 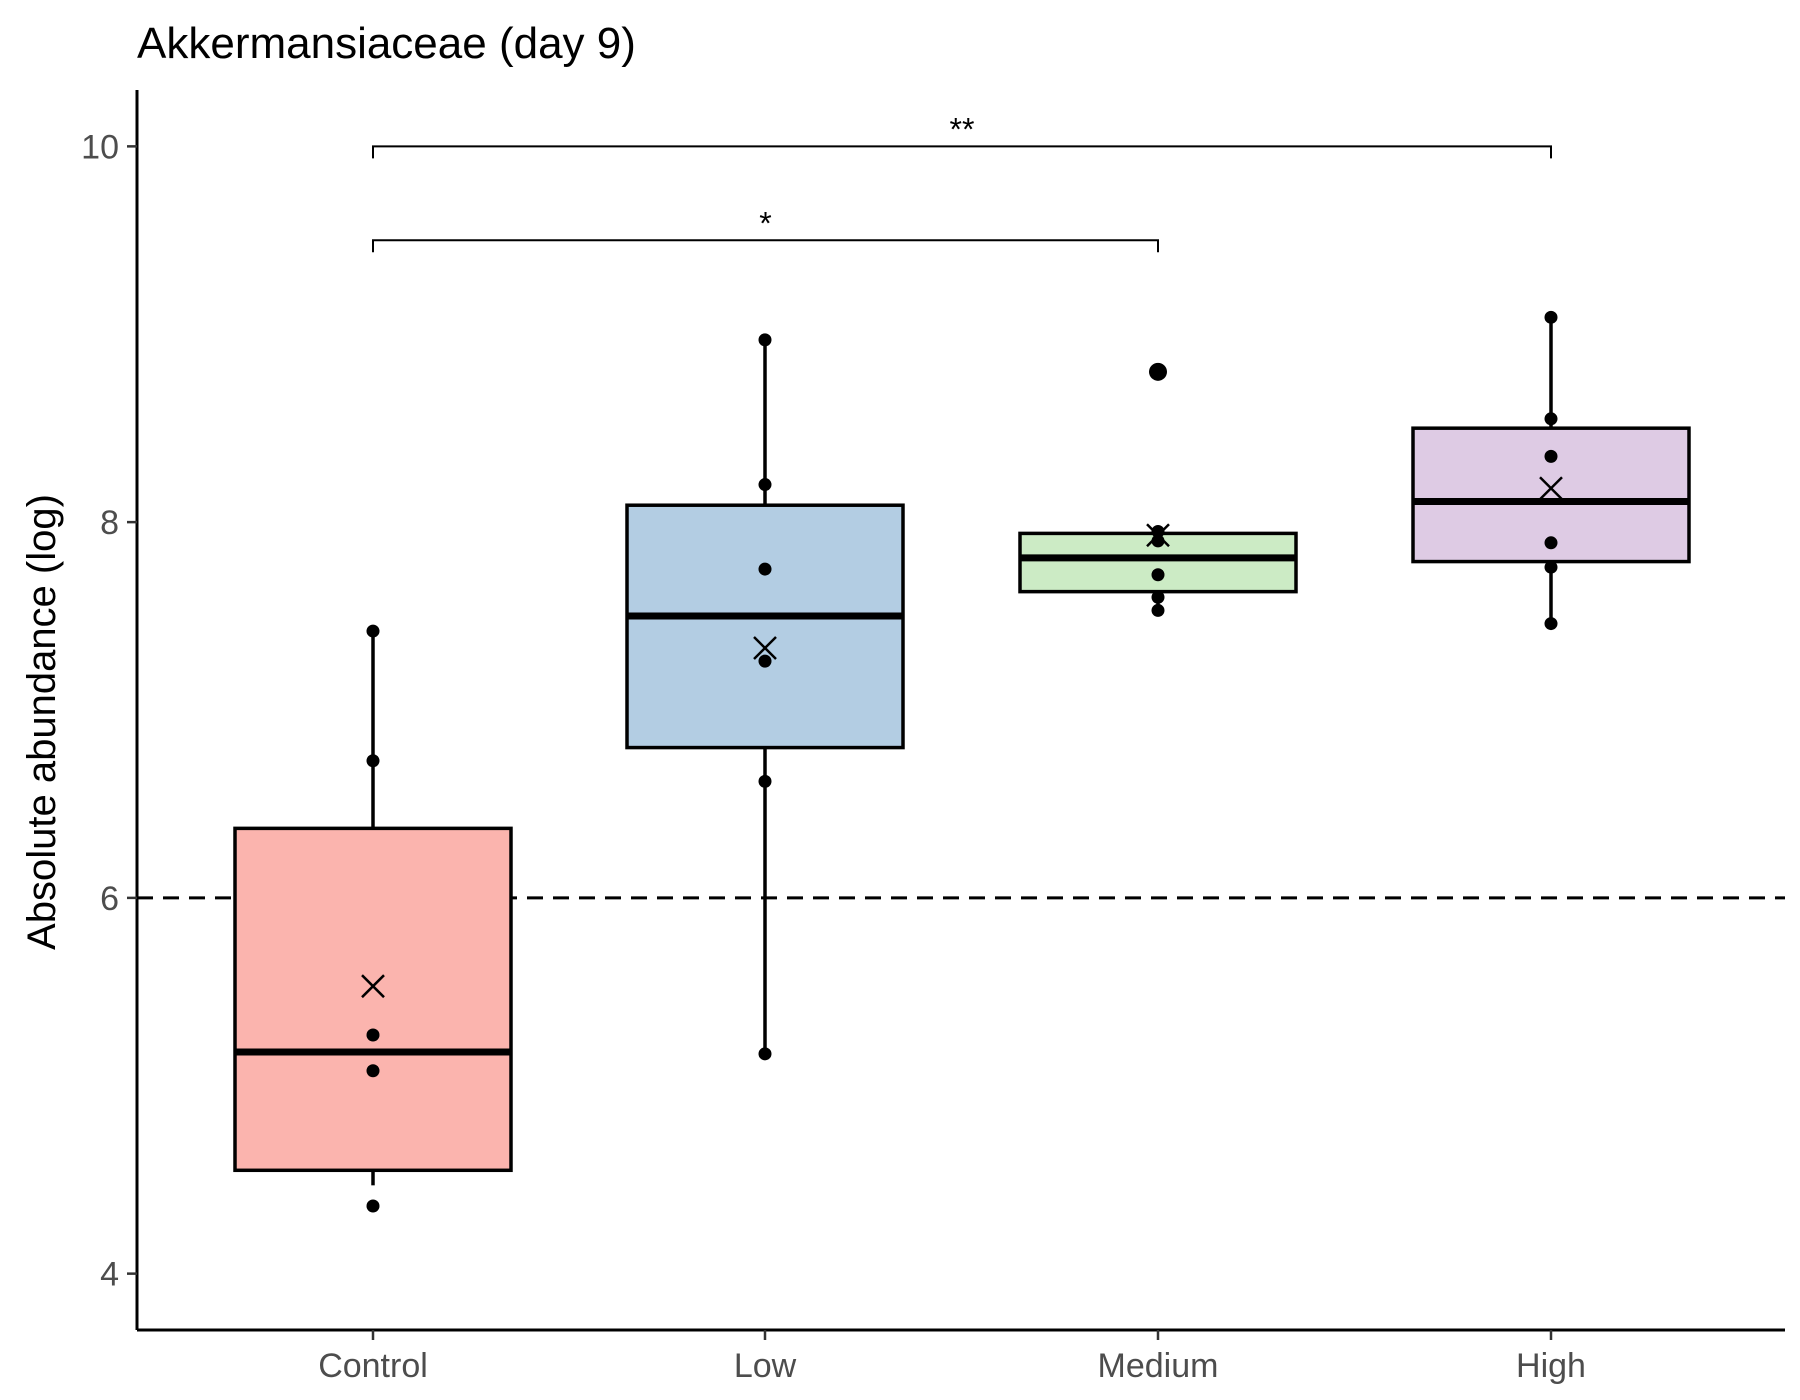 What do you see at coordinates (765, 223) in the screenshot?
I see `significance-label: *` at bounding box center [765, 223].